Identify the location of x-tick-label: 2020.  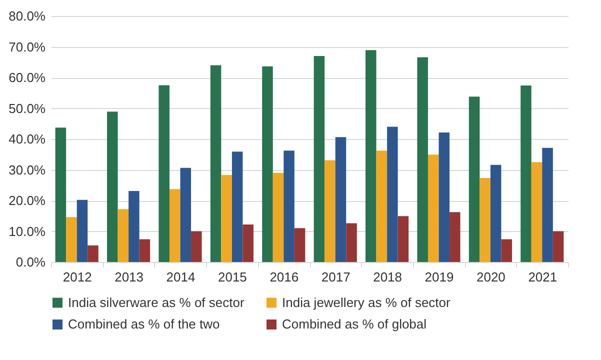
(491, 277).